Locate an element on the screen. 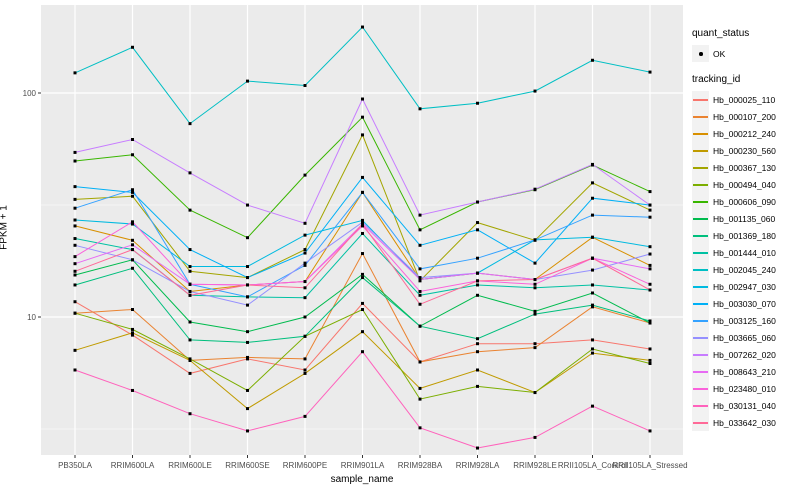 The width and height of the screenshot is (800, 500). legend-entry-label: Hb_000367_130 is located at coordinates (744, 167).